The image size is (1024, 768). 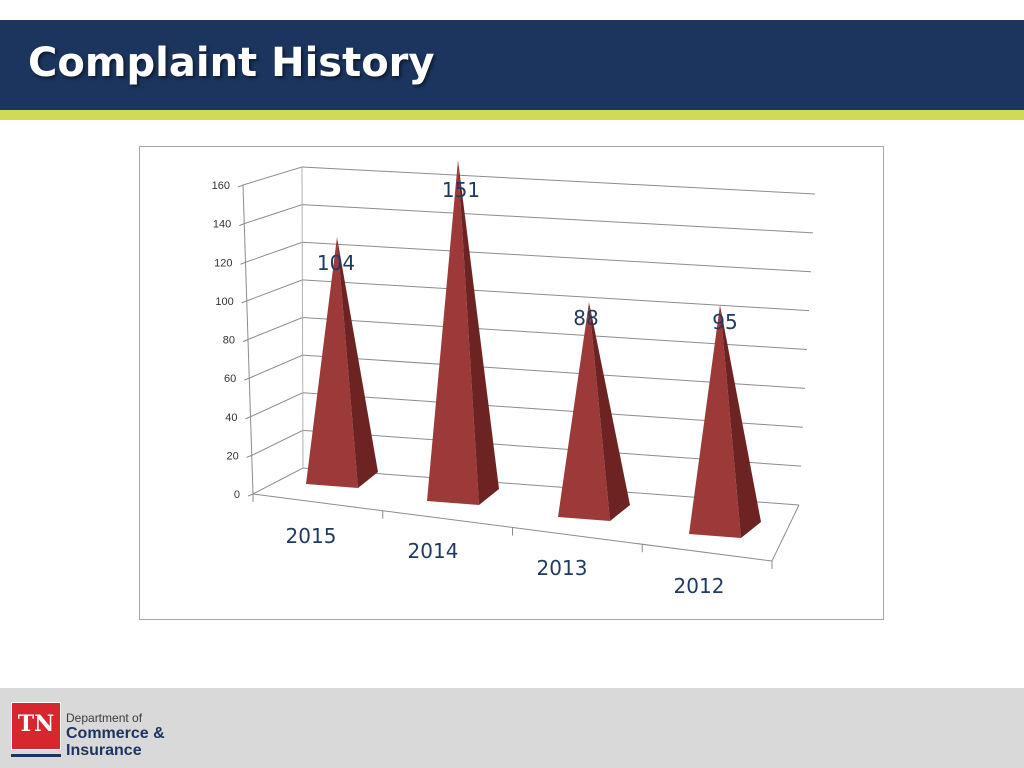 I want to click on org-name-line3: Insurance, so click(x=104, y=750).